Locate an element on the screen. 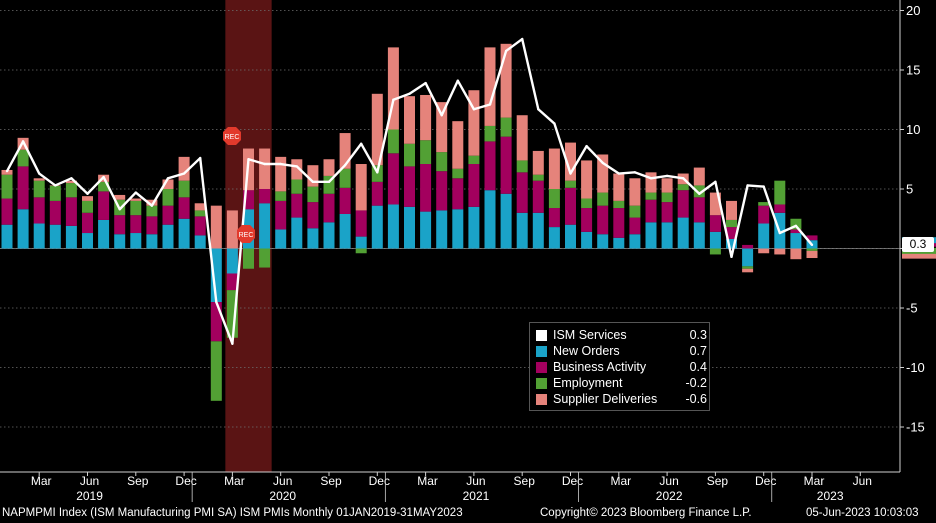 This screenshot has height=523, width=936. legend-item-new-orders: New Orders 0.7 is located at coordinates (622, 351).